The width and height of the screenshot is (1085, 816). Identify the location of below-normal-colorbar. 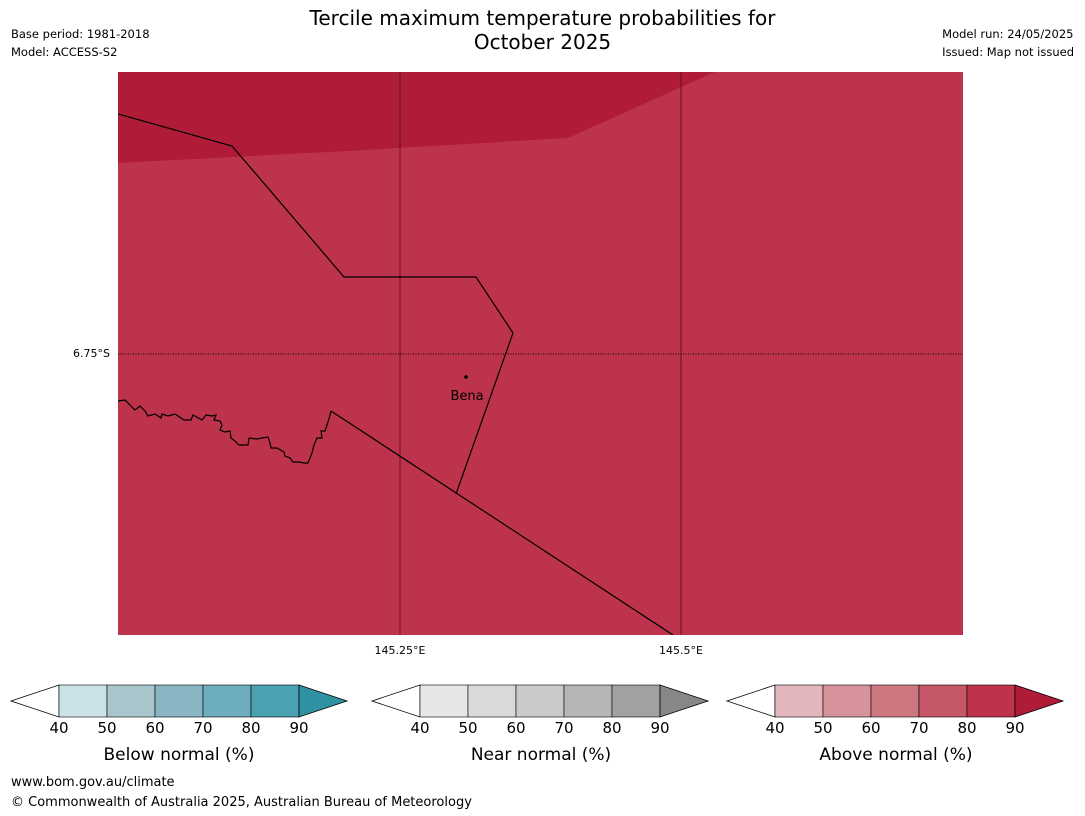
(179, 701).